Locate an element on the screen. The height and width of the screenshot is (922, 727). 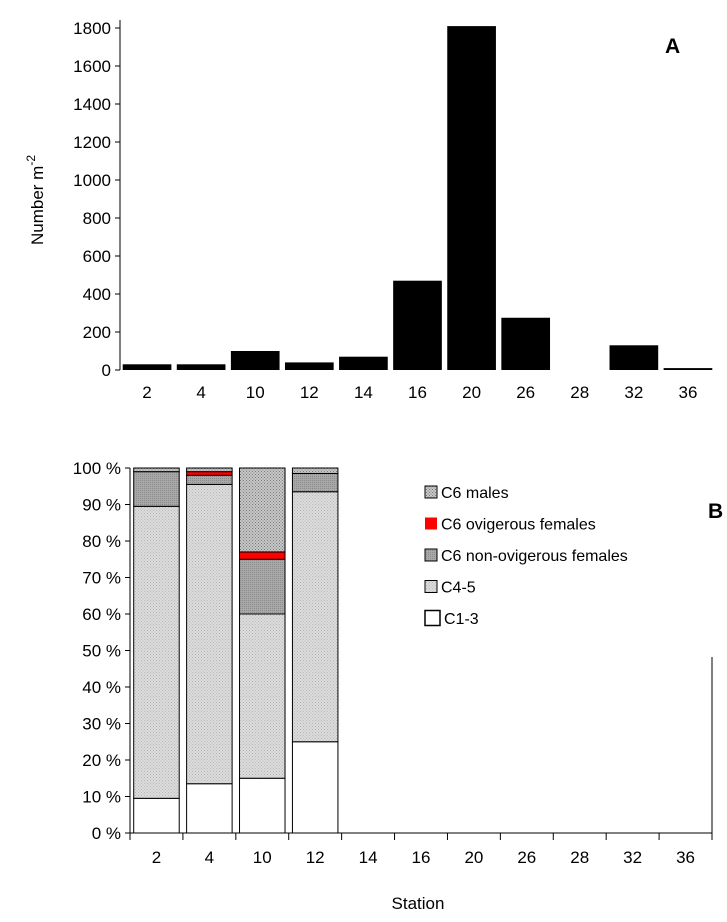
y-tick-label: 30 % is located at coordinates (101, 724).